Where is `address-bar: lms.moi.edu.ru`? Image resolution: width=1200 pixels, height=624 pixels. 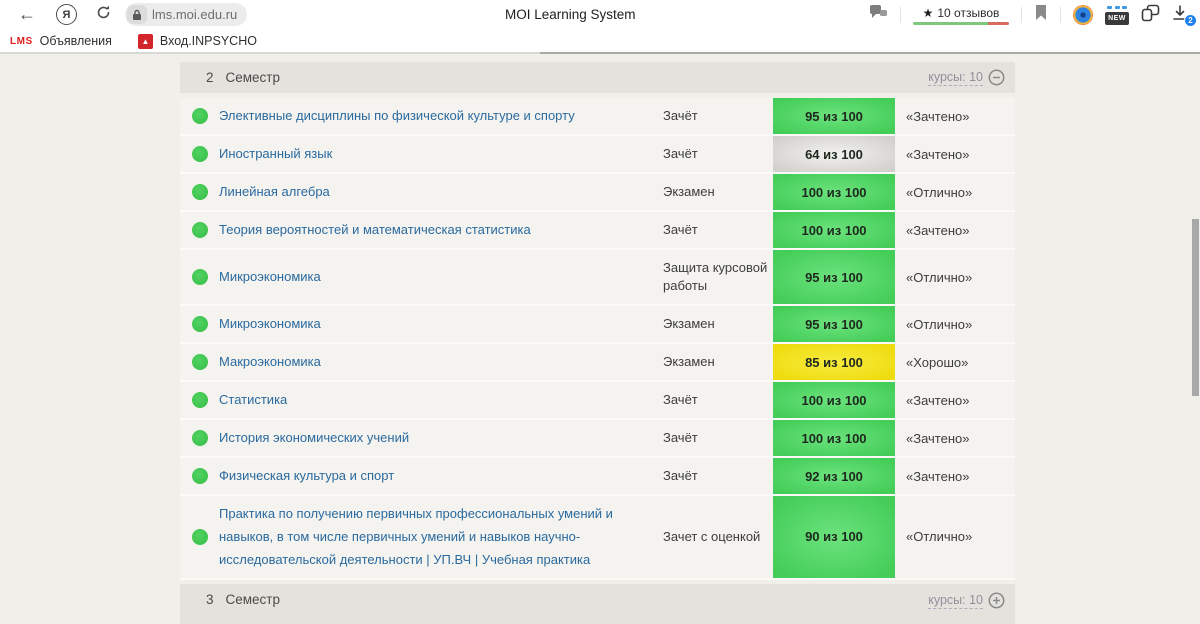
address-bar: lms.moi.edu.ru is located at coordinates (186, 14).